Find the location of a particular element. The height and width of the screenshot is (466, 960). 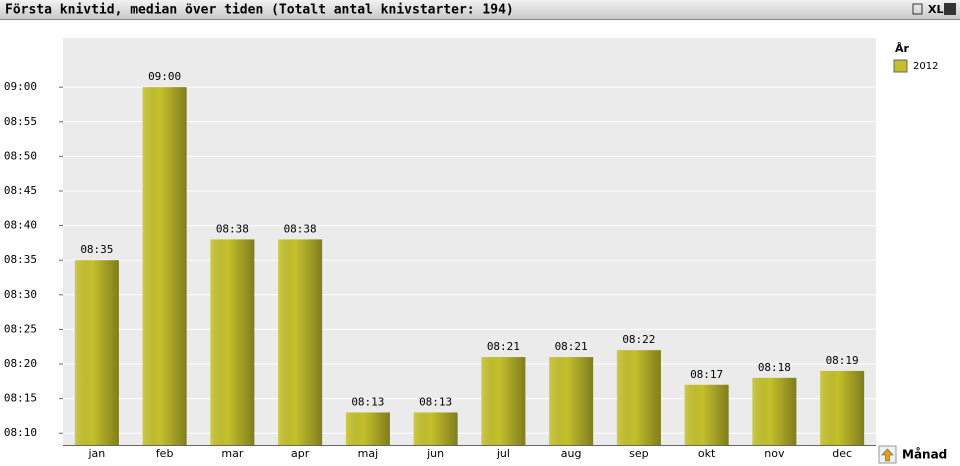

print-icon is located at coordinates (917, 9).